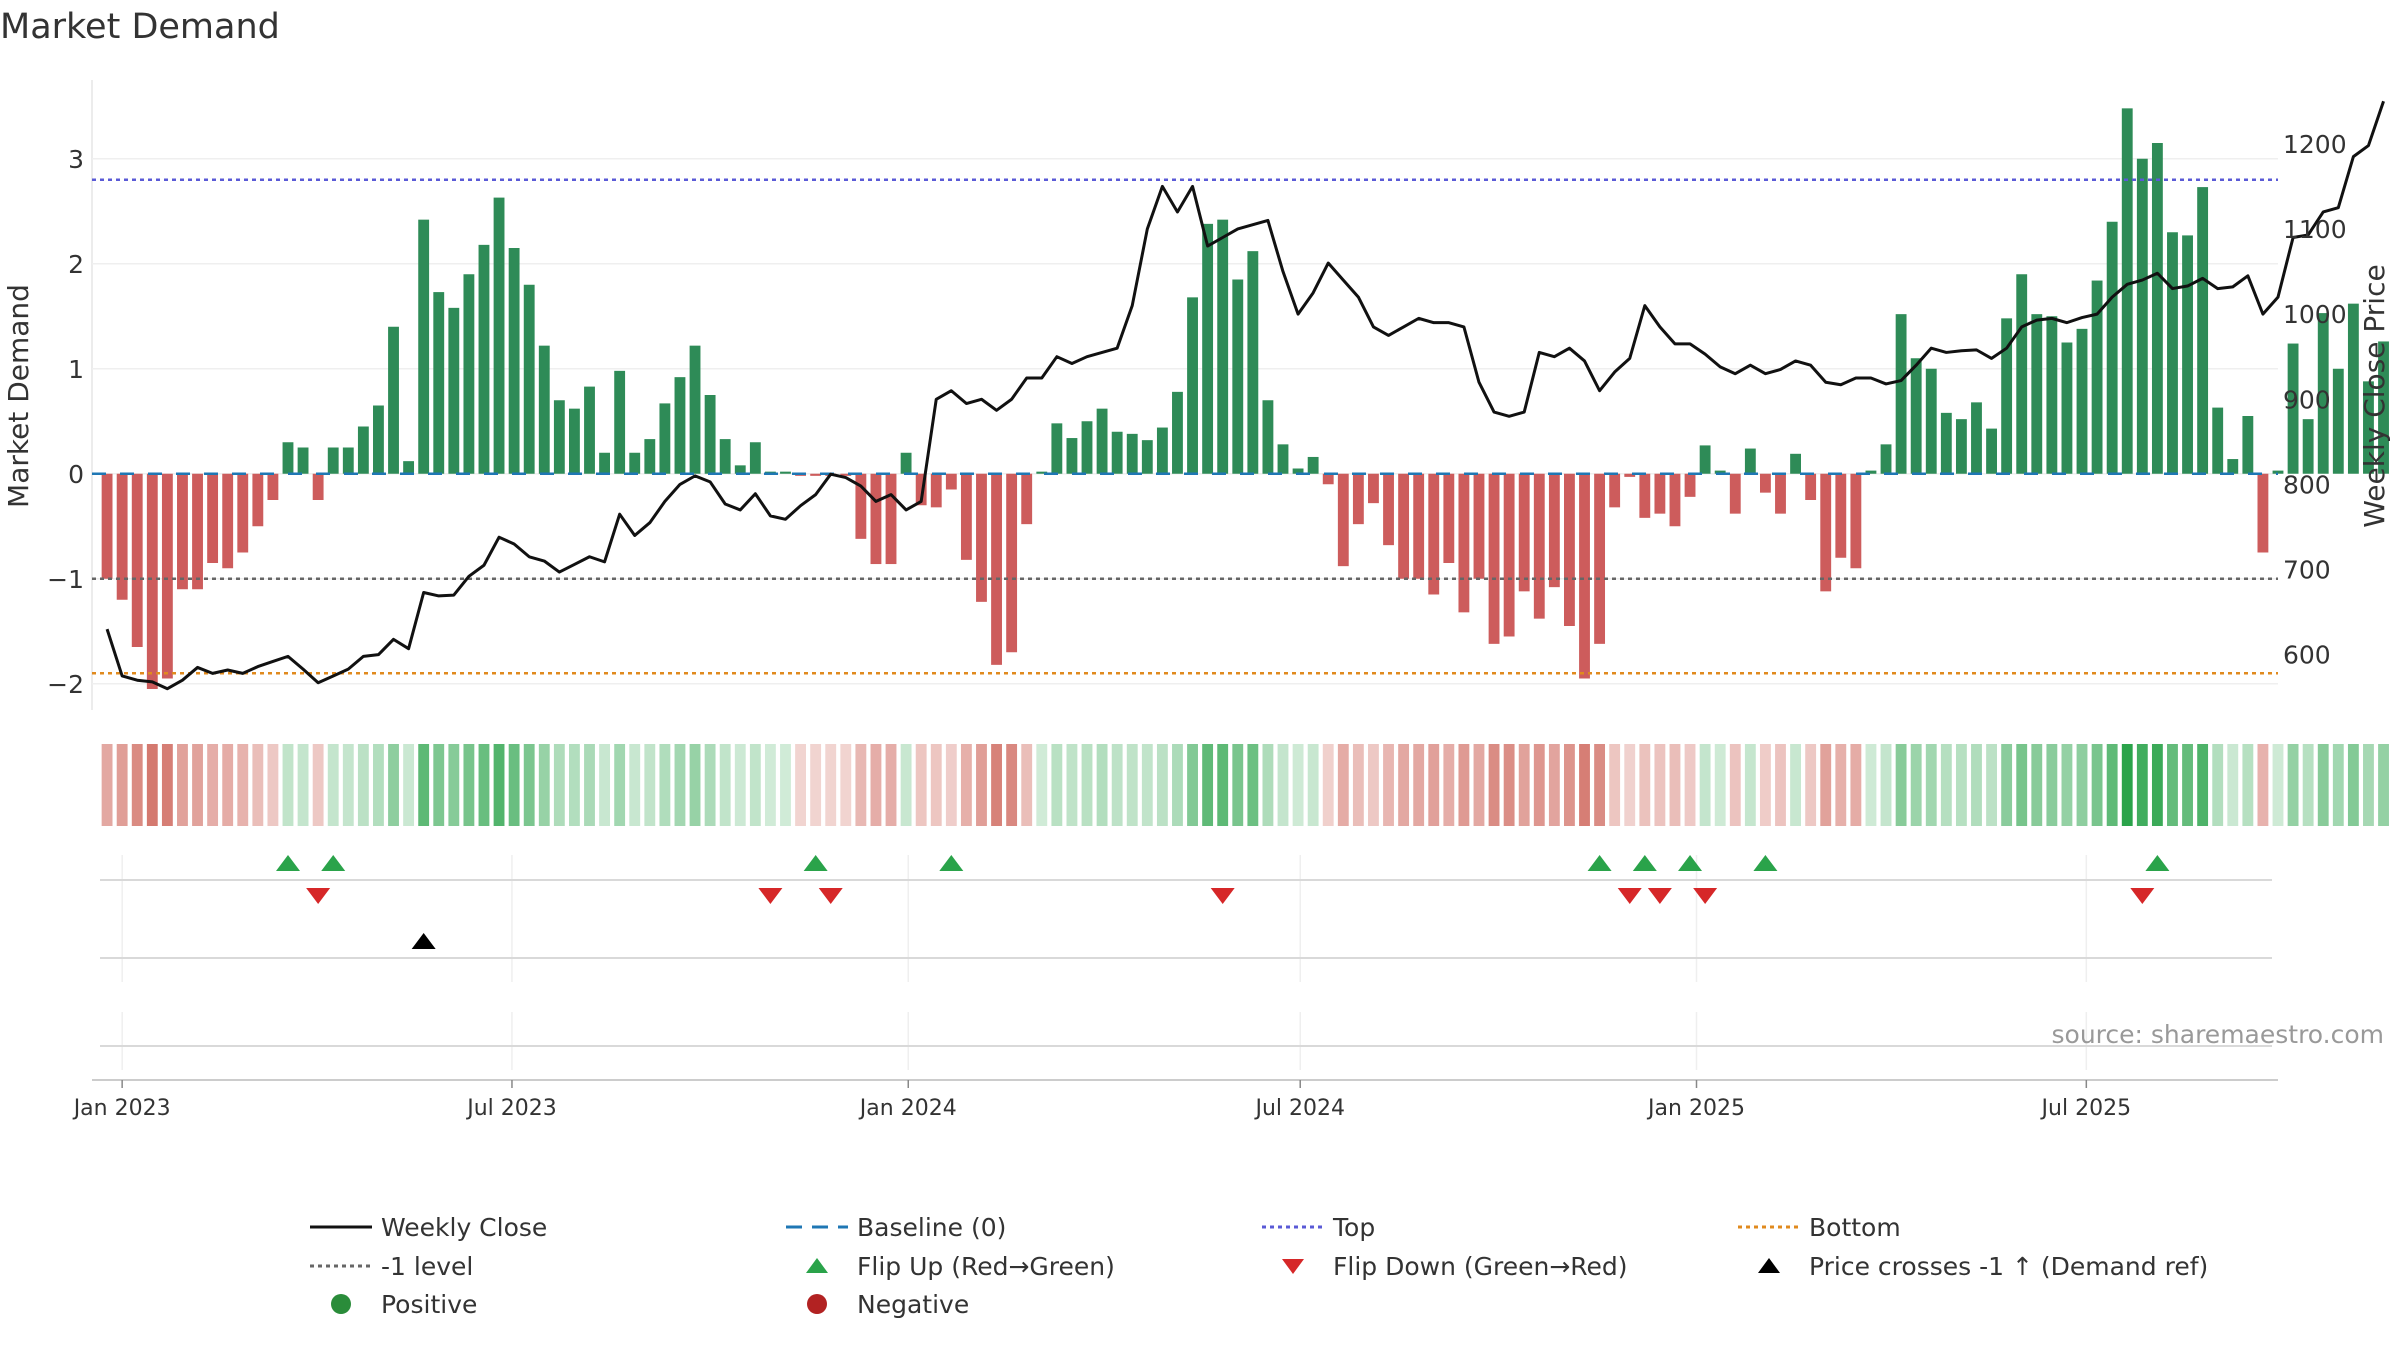 The width and height of the screenshot is (2400, 1350). What do you see at coordinates (341, 1304) in the screenshot?
I see `legend-swatch-positive` at bounding box center [341, 1304].